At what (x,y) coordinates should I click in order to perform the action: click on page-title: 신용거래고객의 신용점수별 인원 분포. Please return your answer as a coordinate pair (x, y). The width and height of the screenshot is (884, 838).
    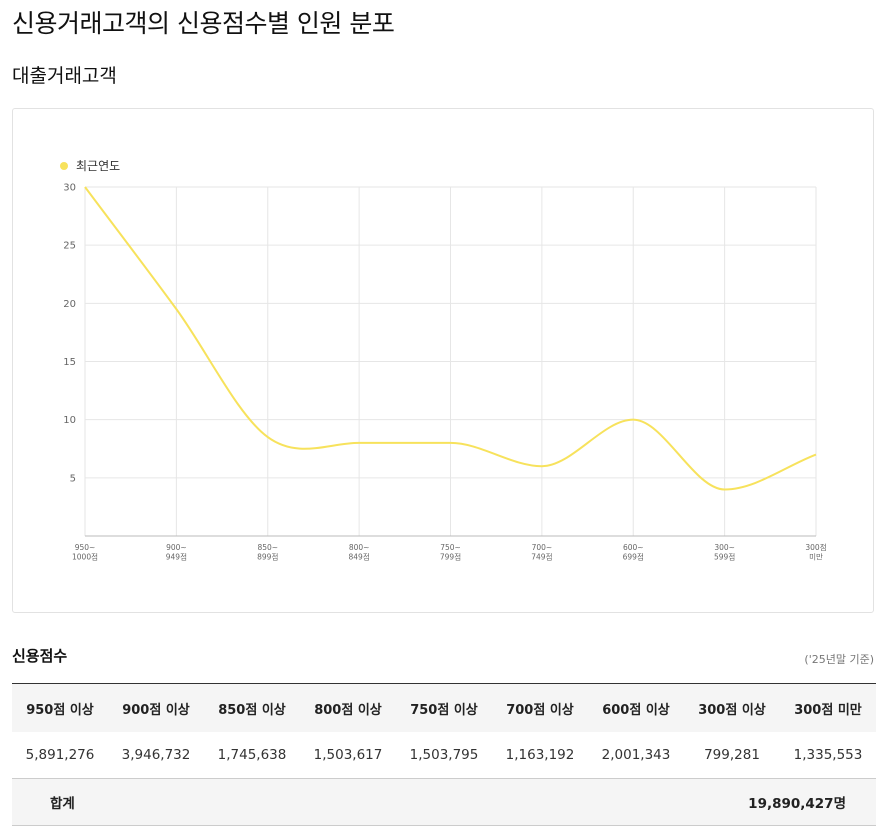
    Looking at the image, I should click on (203, 23).